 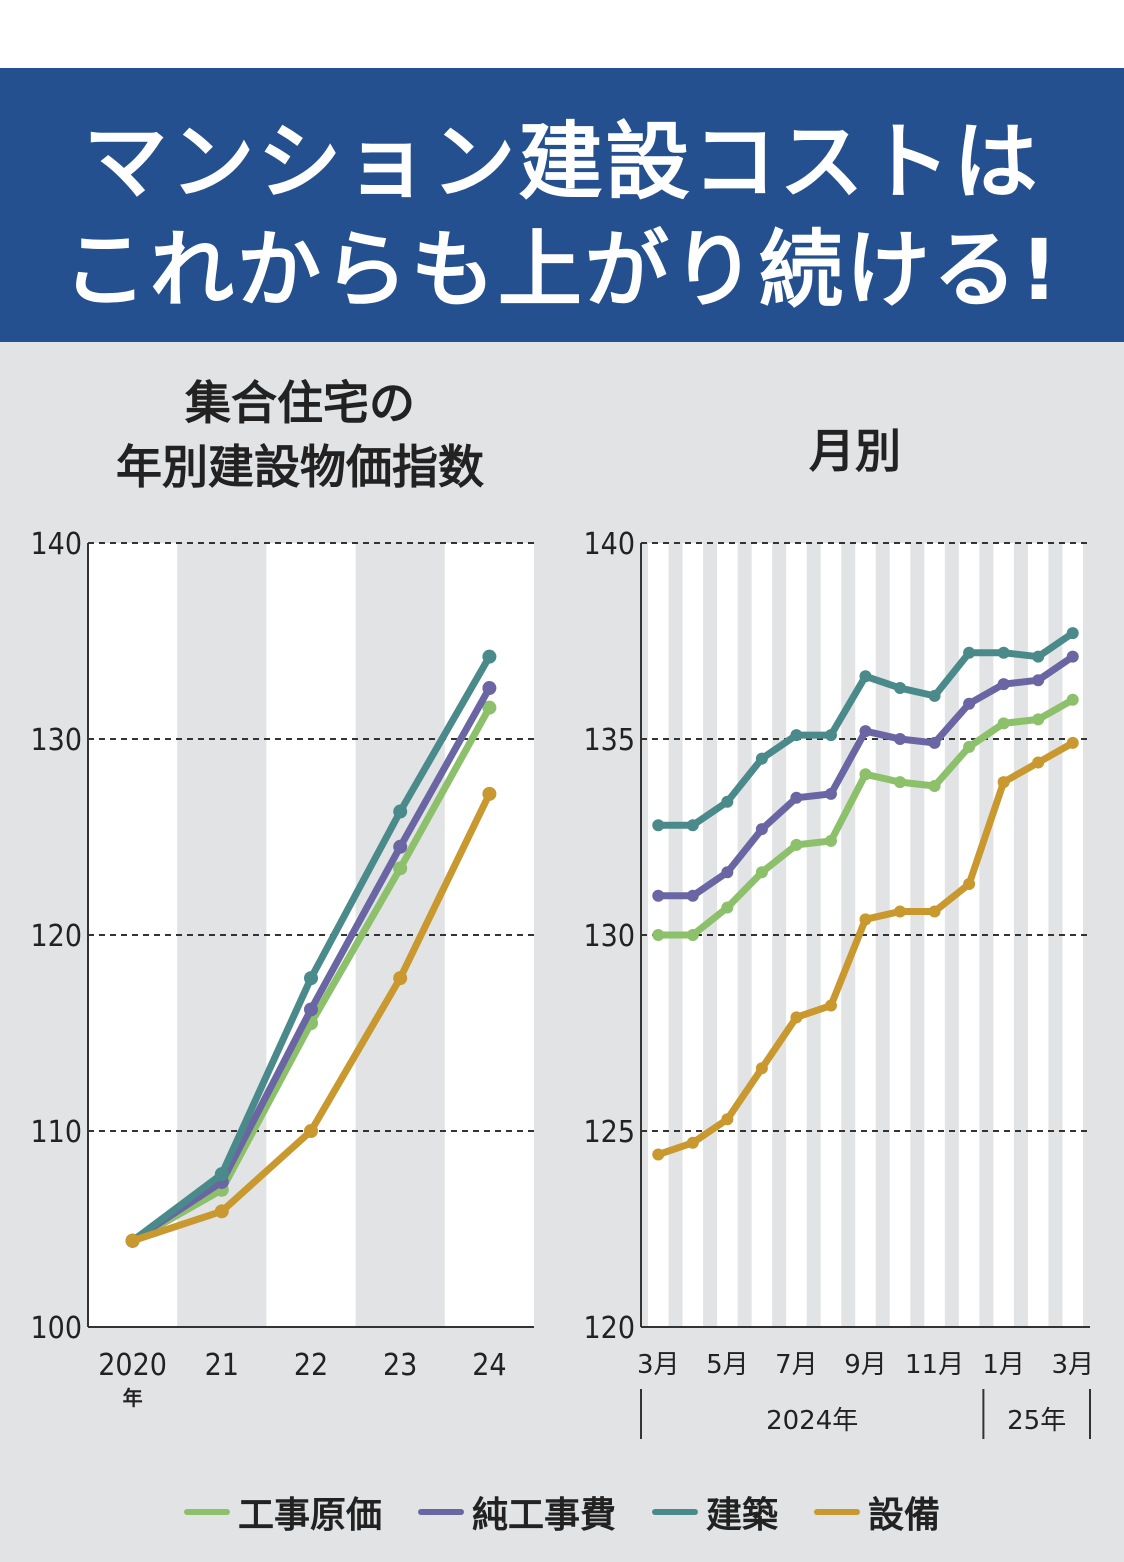 What do you see at coordinates (300, 403) in the screenshot?
I see `yearly-chart-title-line-1: 集合住宅の` at bounding box center [300, 403].